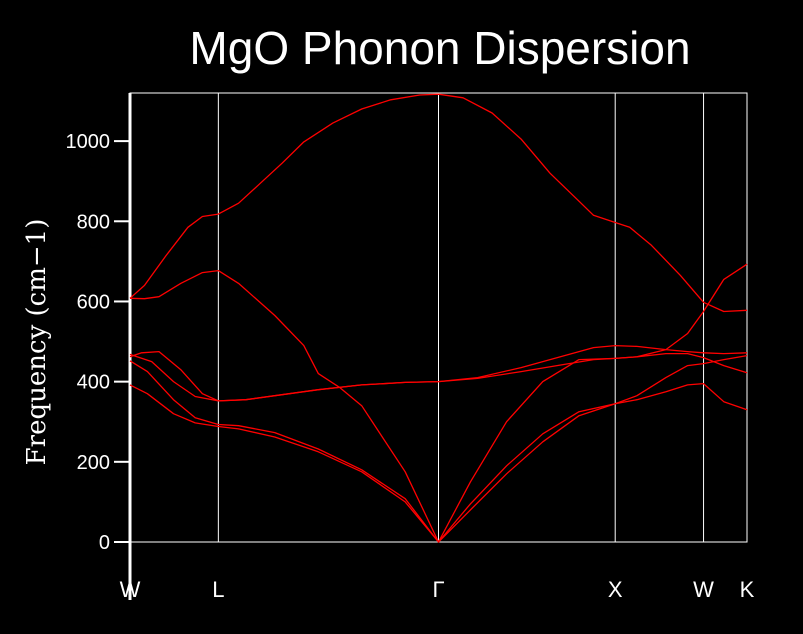 The image size is (803, 634). What do you see at coordinates (93, 222) in the screenshot?
I see `y-tick-label: 800` at bounding box center [93, 222].